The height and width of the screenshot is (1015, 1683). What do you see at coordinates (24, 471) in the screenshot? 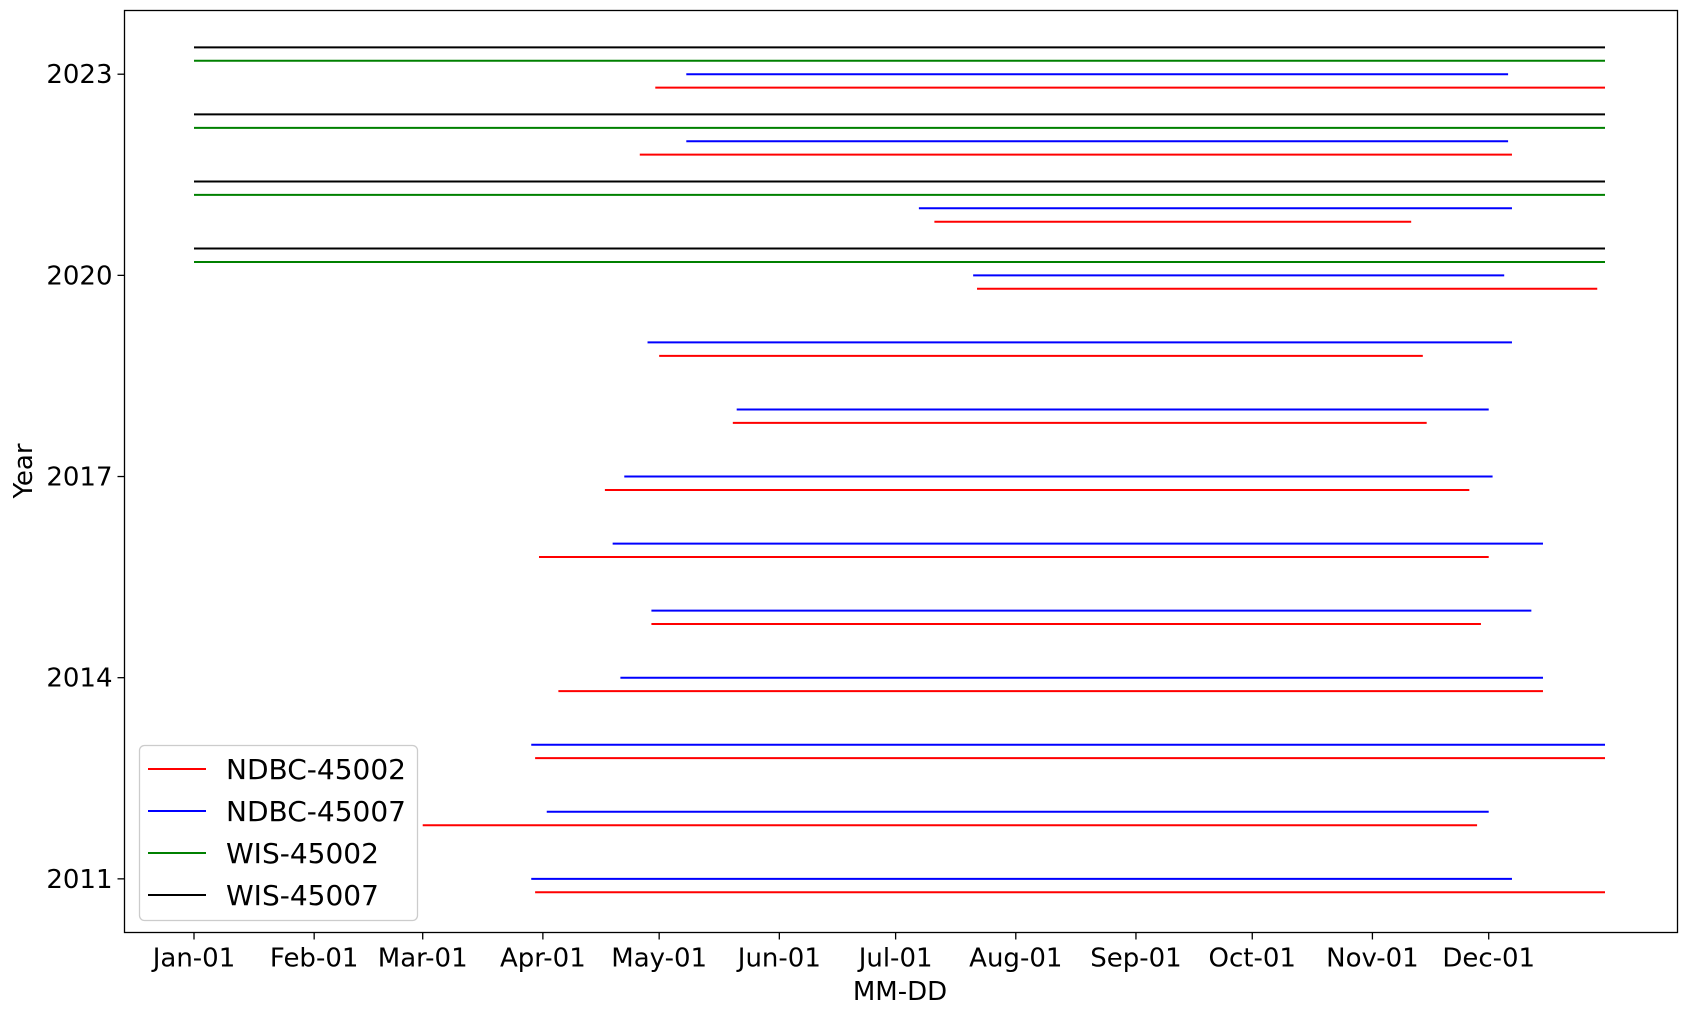
I see `y-axis-label: Year` at bounding box center [24, 471].